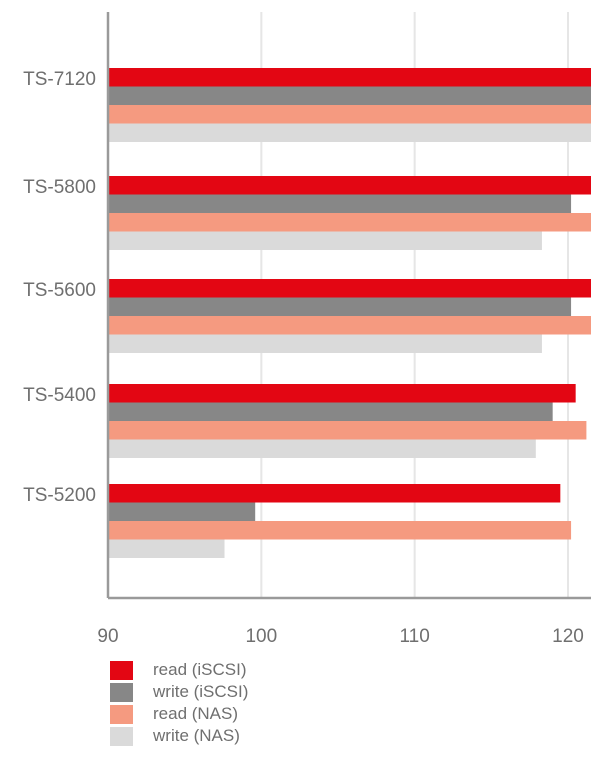  Describe the element at coordinates (196, 735) in the screenshot. I see `legend-label-write-nas: write (NAS)` at that location.